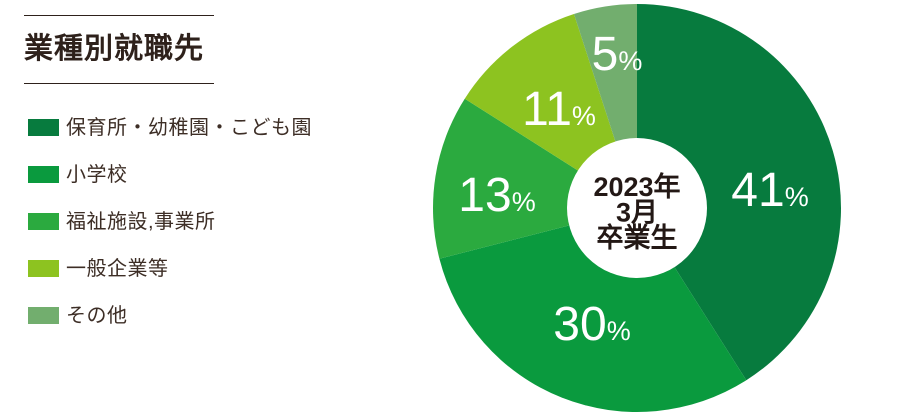 Image resolution: width=914 pixels, height=415 pixels. I want to click on donut-hole, so click(637, 208).